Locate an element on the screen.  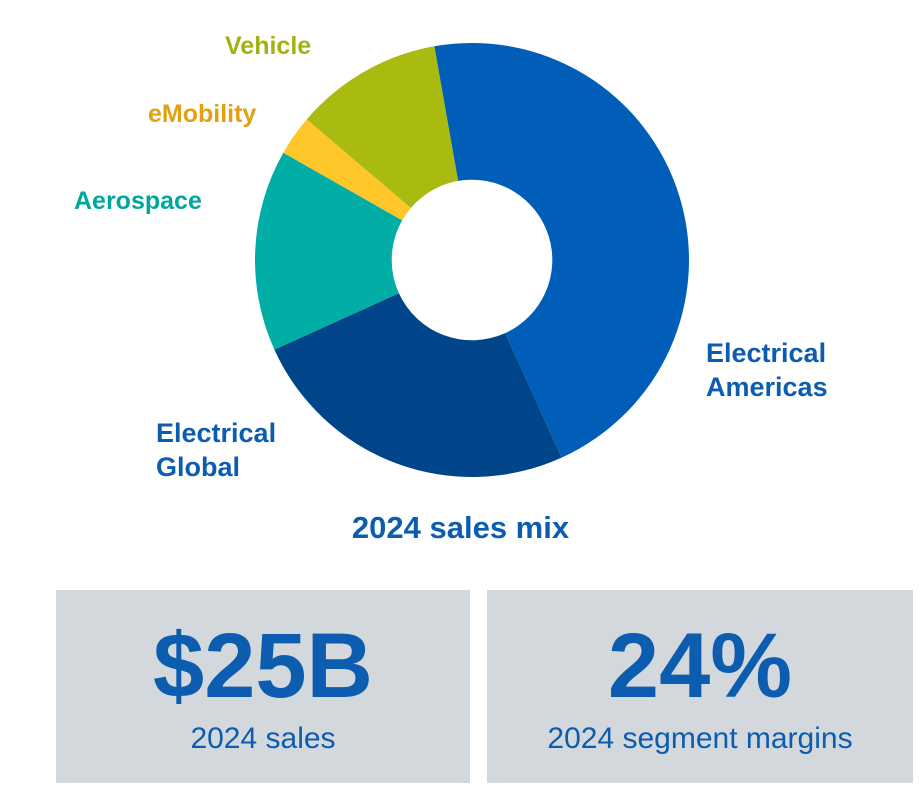
segment-label-emobility: eMobility is located at coordinates (202, 114).